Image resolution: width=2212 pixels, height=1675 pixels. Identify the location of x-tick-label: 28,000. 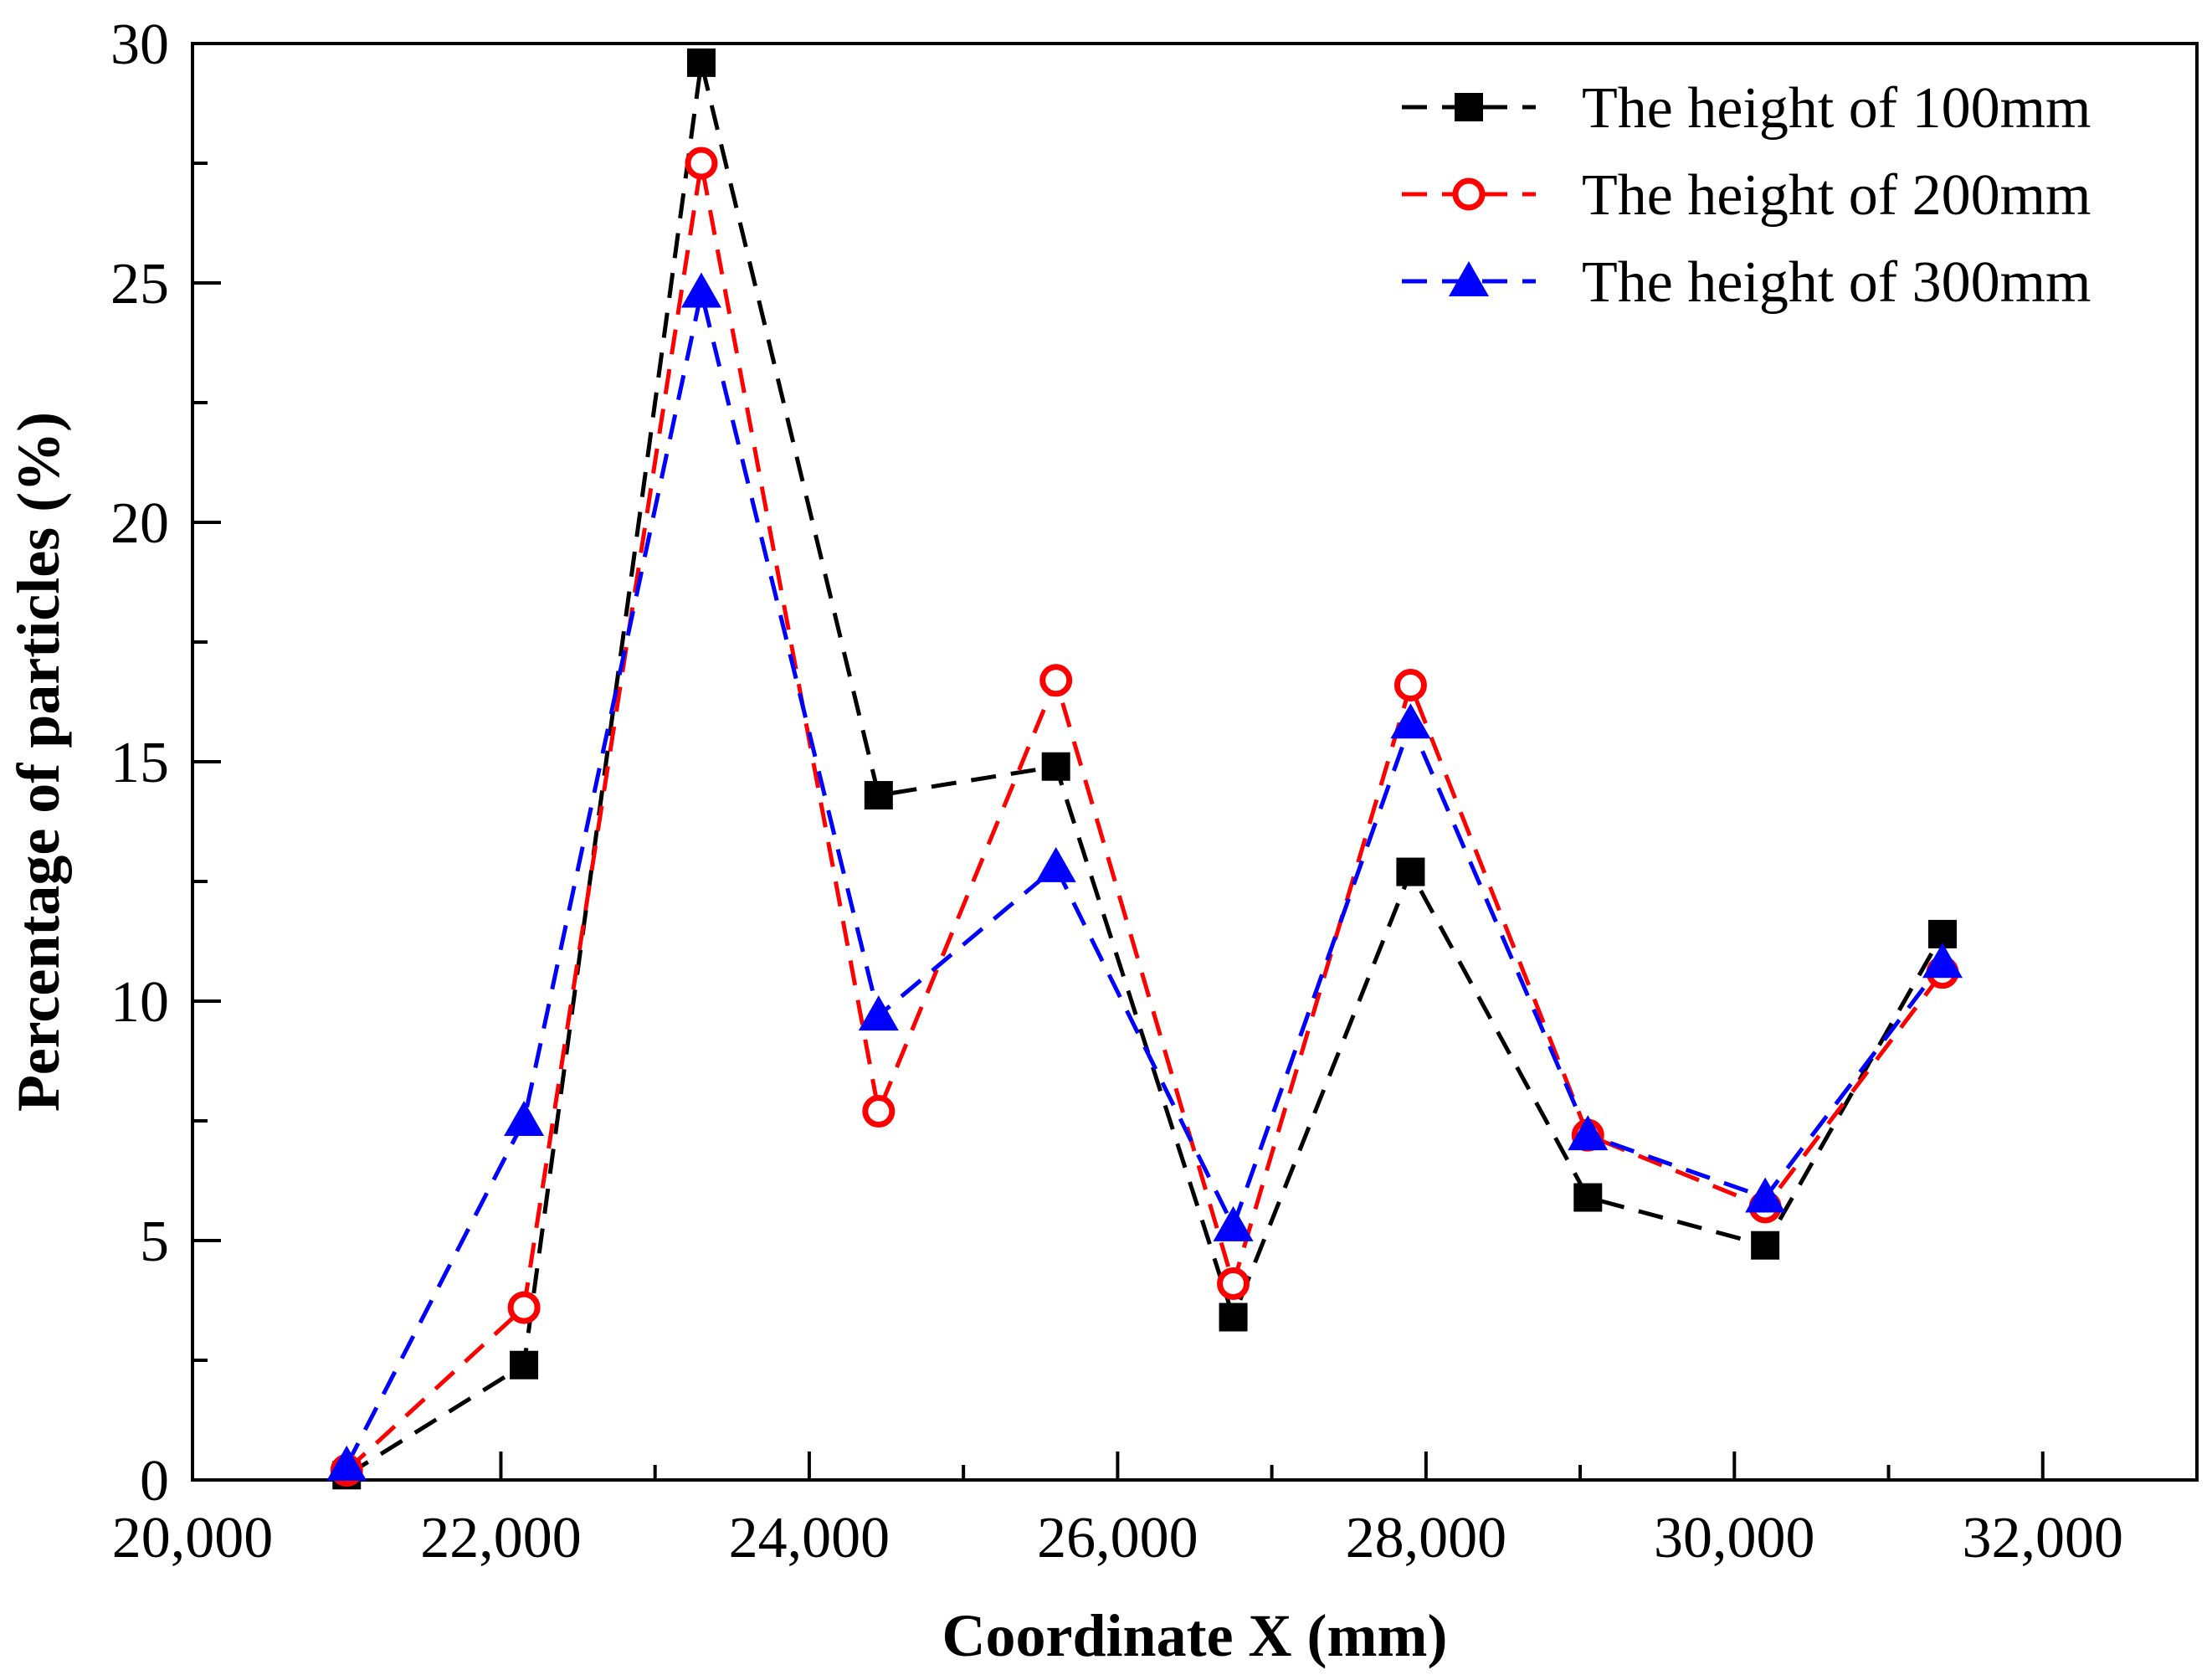
(1426, 1538).